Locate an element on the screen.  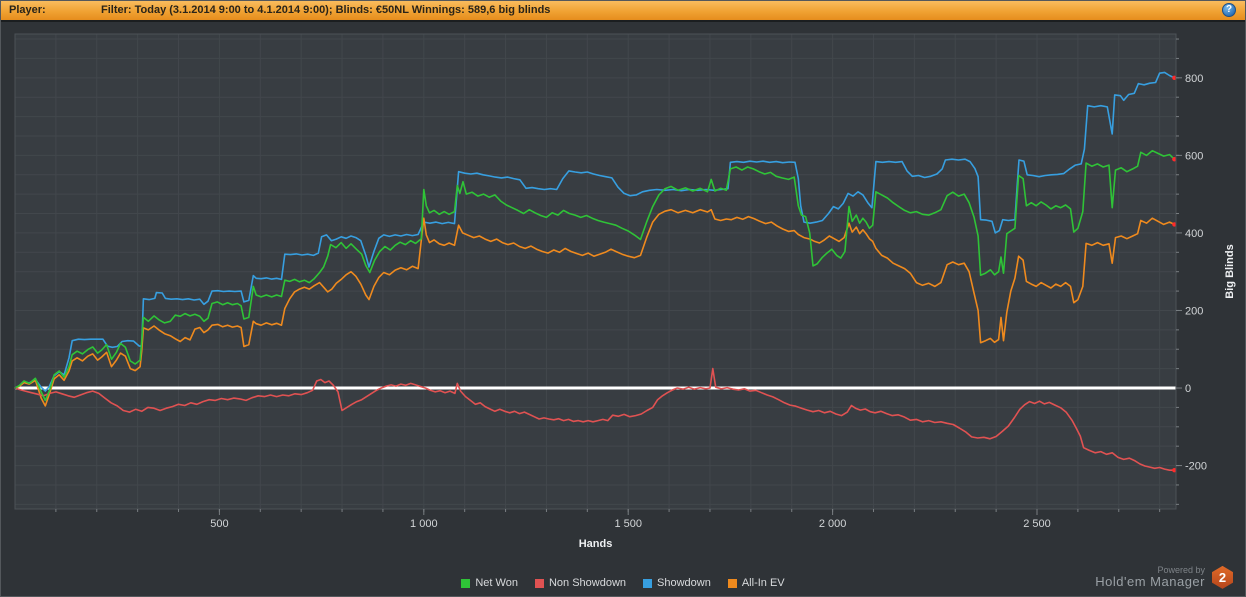
brand-footer: Powered by Hold'em Manager 2 is located at coordinates (1164, 577).